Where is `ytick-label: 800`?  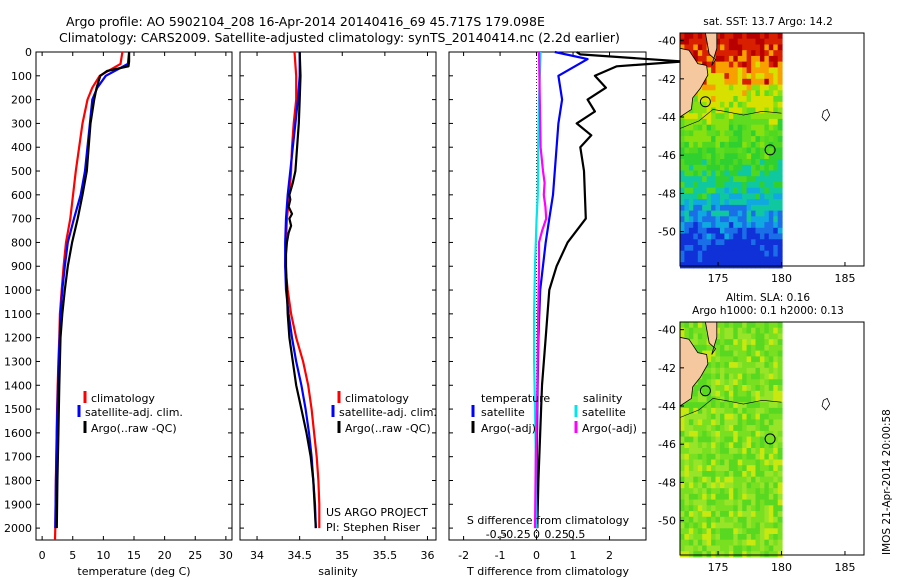
ytick-label: 800 is located at coordinates (21, 242).